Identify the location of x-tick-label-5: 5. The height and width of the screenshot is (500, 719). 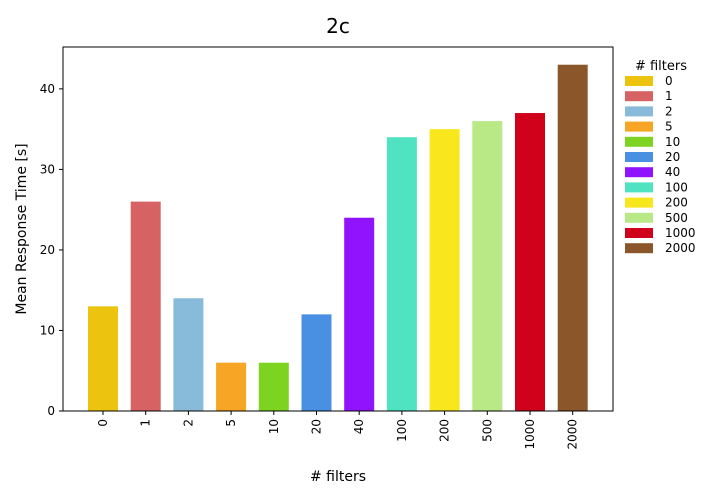
(231, 423).